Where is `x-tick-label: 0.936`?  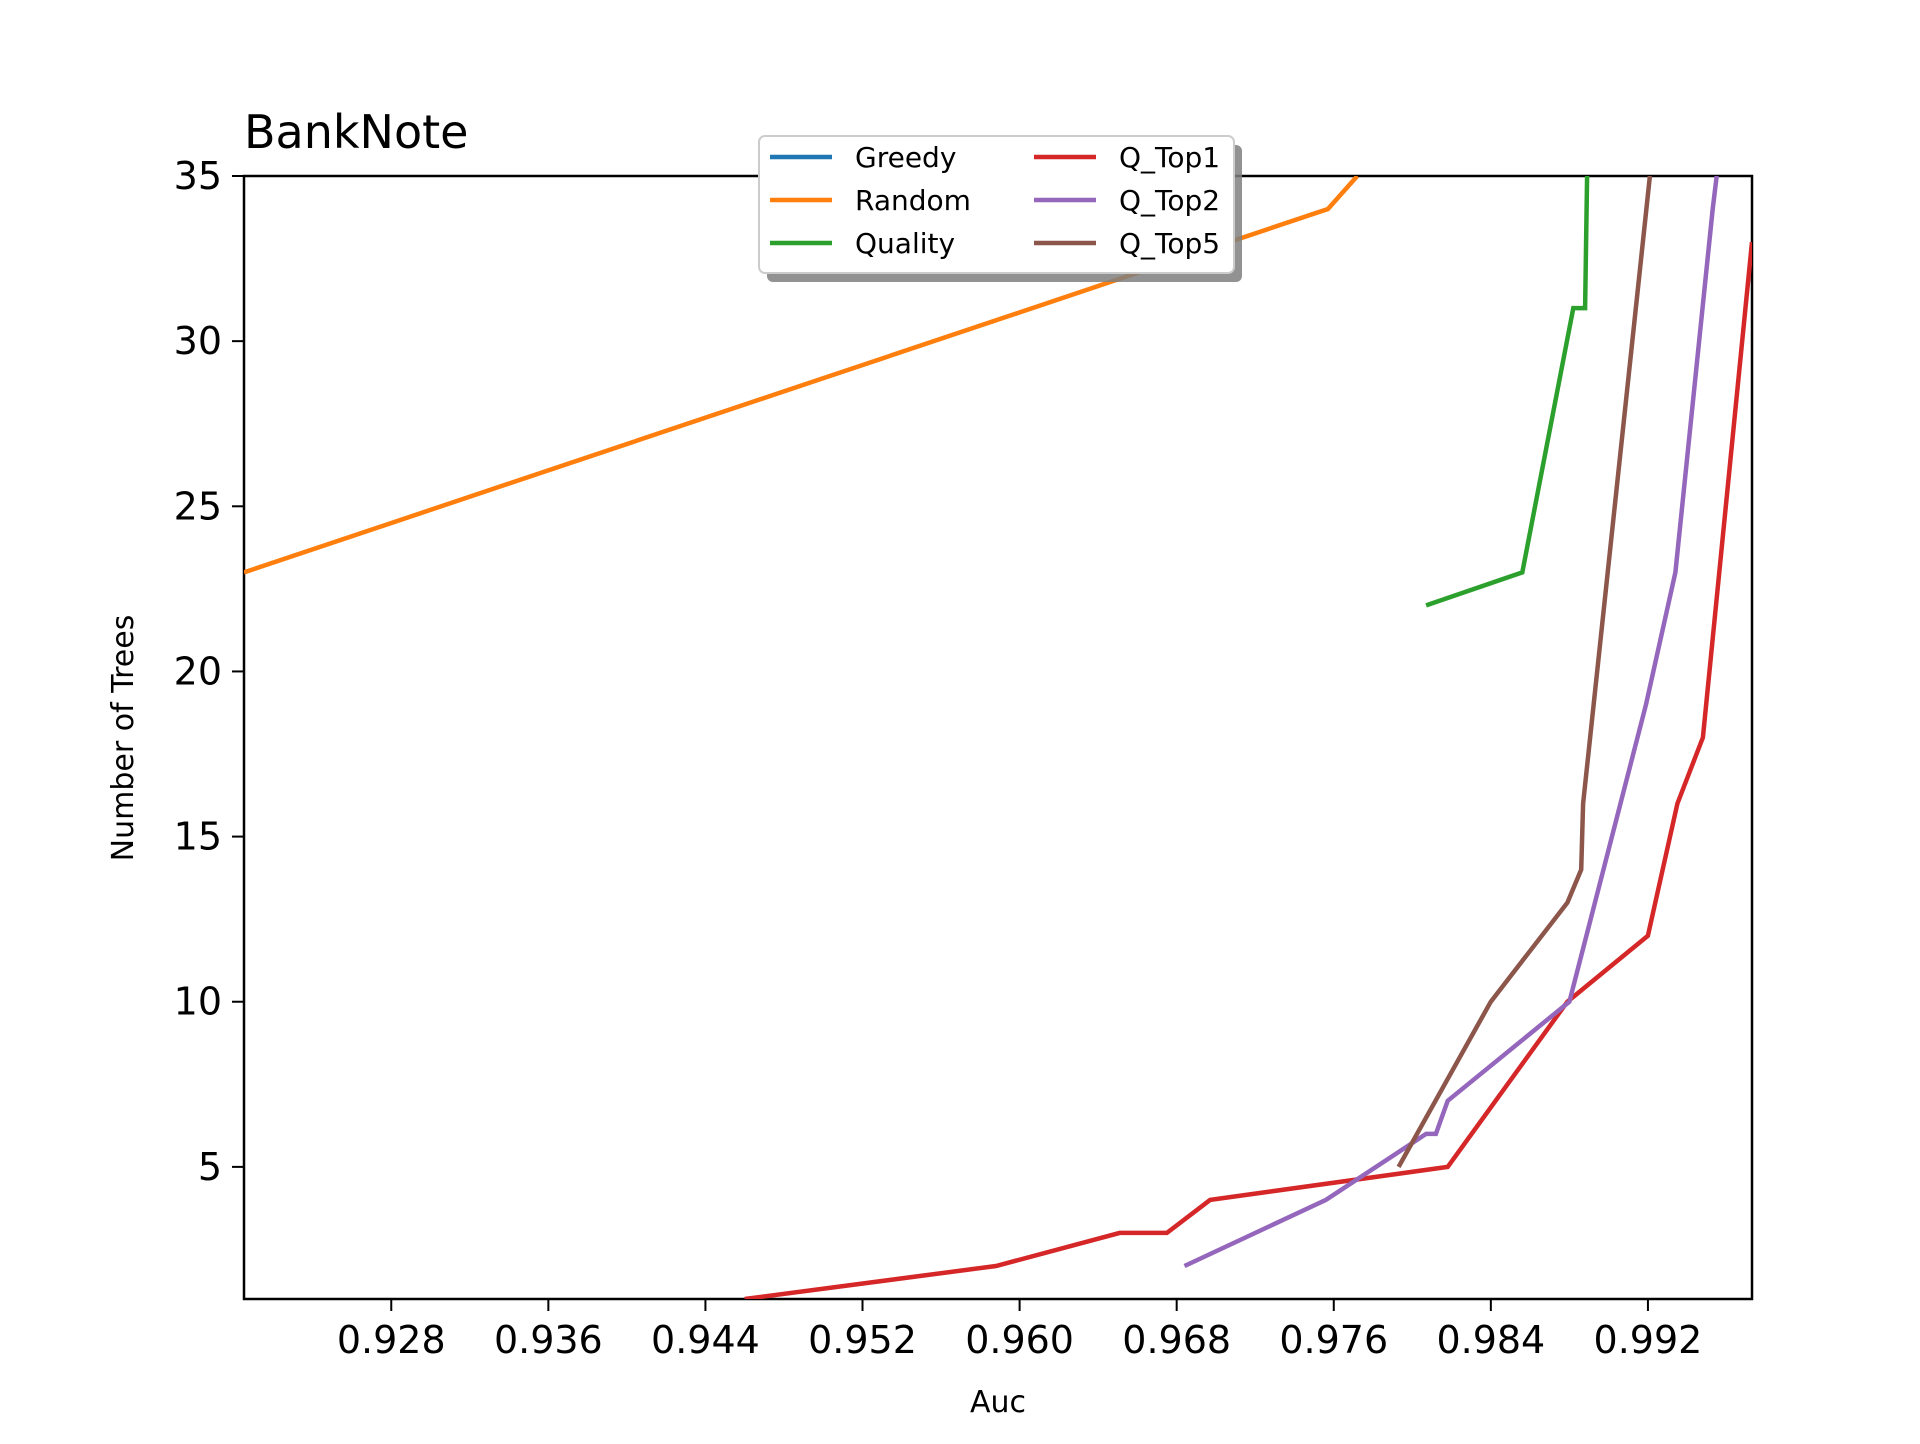
x-tick-label: 0.936 is located at coordinates (548, 1340).